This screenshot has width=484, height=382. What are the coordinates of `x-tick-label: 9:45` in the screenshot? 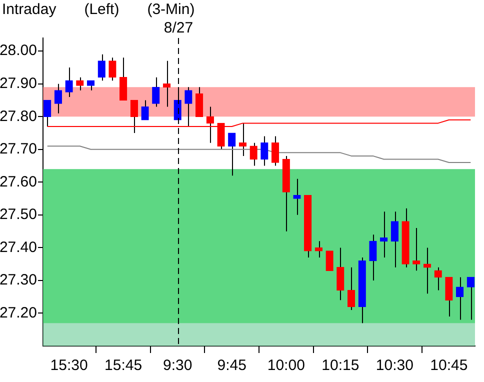 It's located at (231, 365).